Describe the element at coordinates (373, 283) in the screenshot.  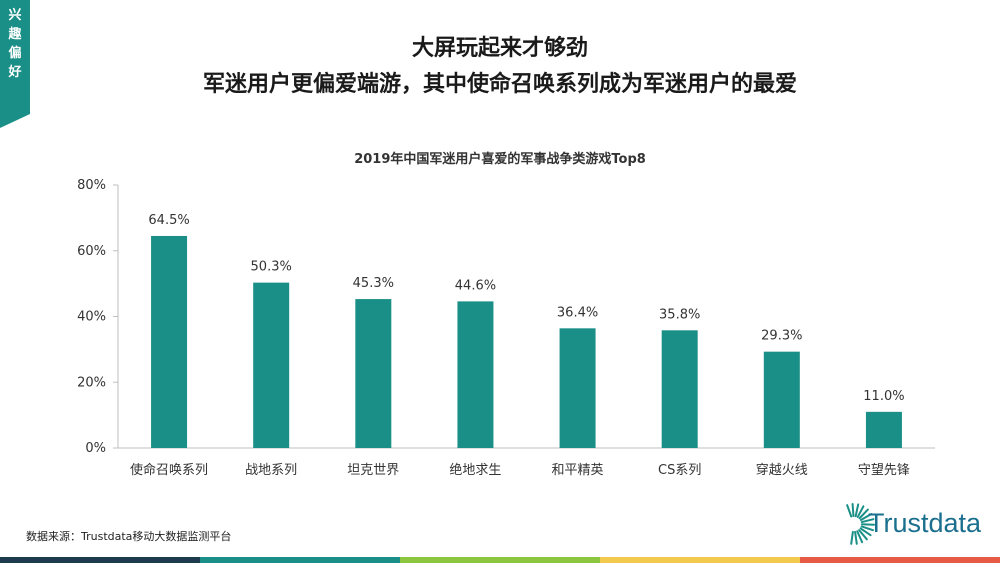
I see `data-label: 45.3%` at that location.